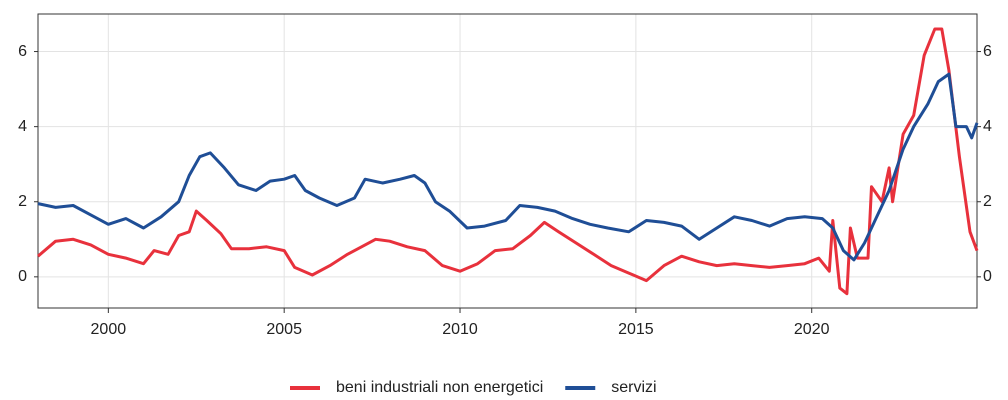  I want to click on y2-tick-label: 6, so click(987, 51).